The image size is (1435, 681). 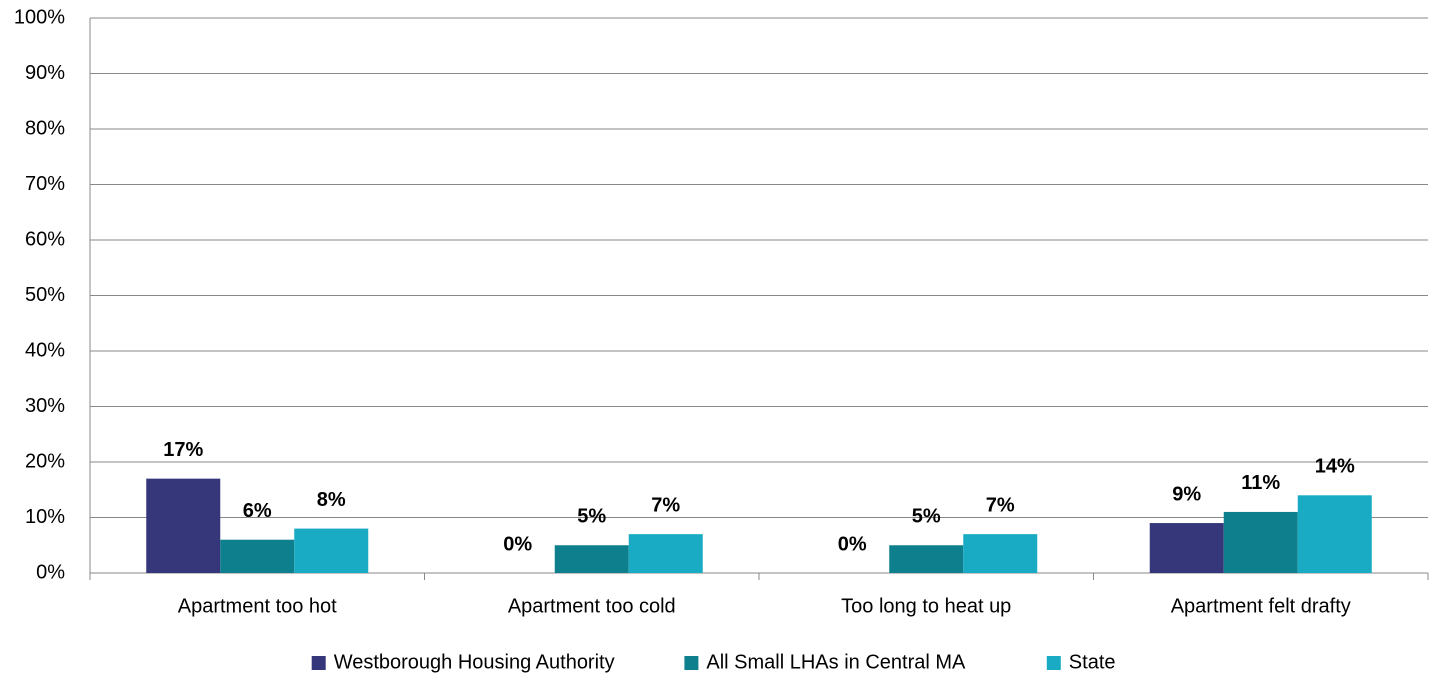 I want to click on value-label: 11%, so click(x=1260, y=483).